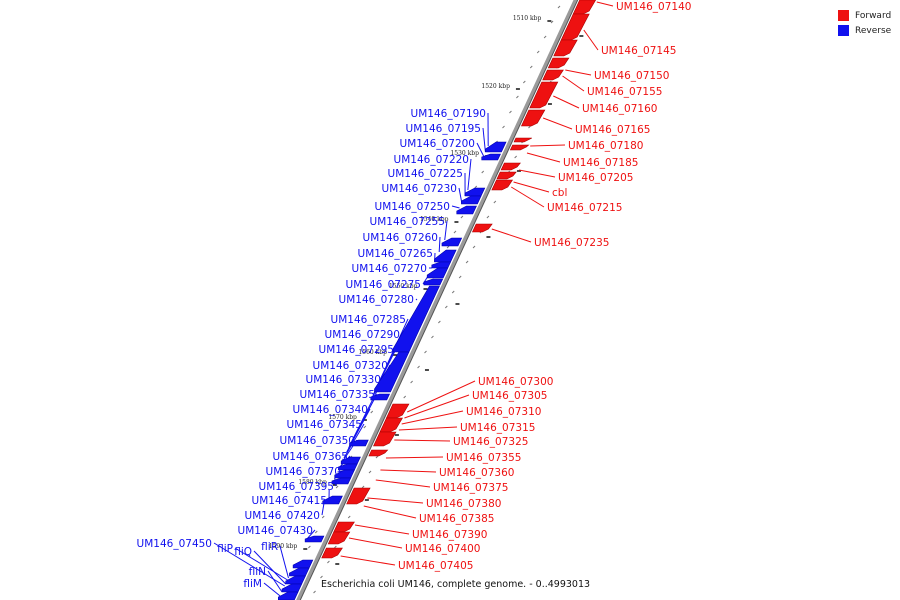 Image resolution: width=900 pixels, height=600 pixels. I want to click on reverse-gene-label: UM146_07270, so click(389, 269).